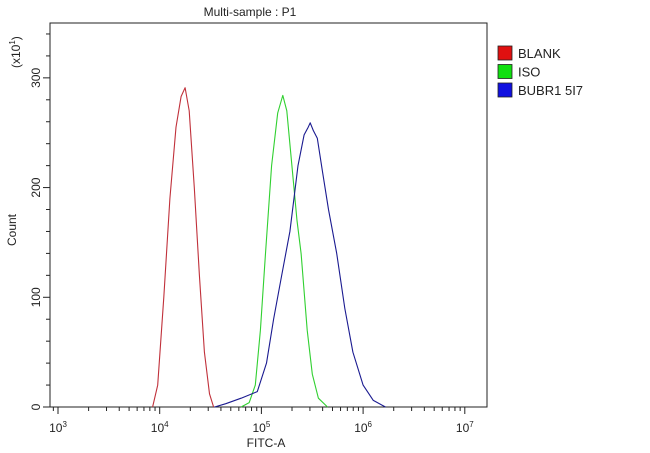 This screenshot has height=453, width=650. What do you see at coordinates (12, 229) in the screenshot?
I see `y-axis-label: Count` at bounding box center [12, 229].